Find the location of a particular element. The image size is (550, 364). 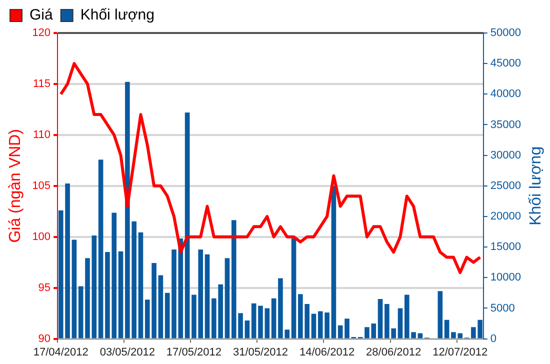

y-tick-label: 115 is located at coordinates (42, 84).